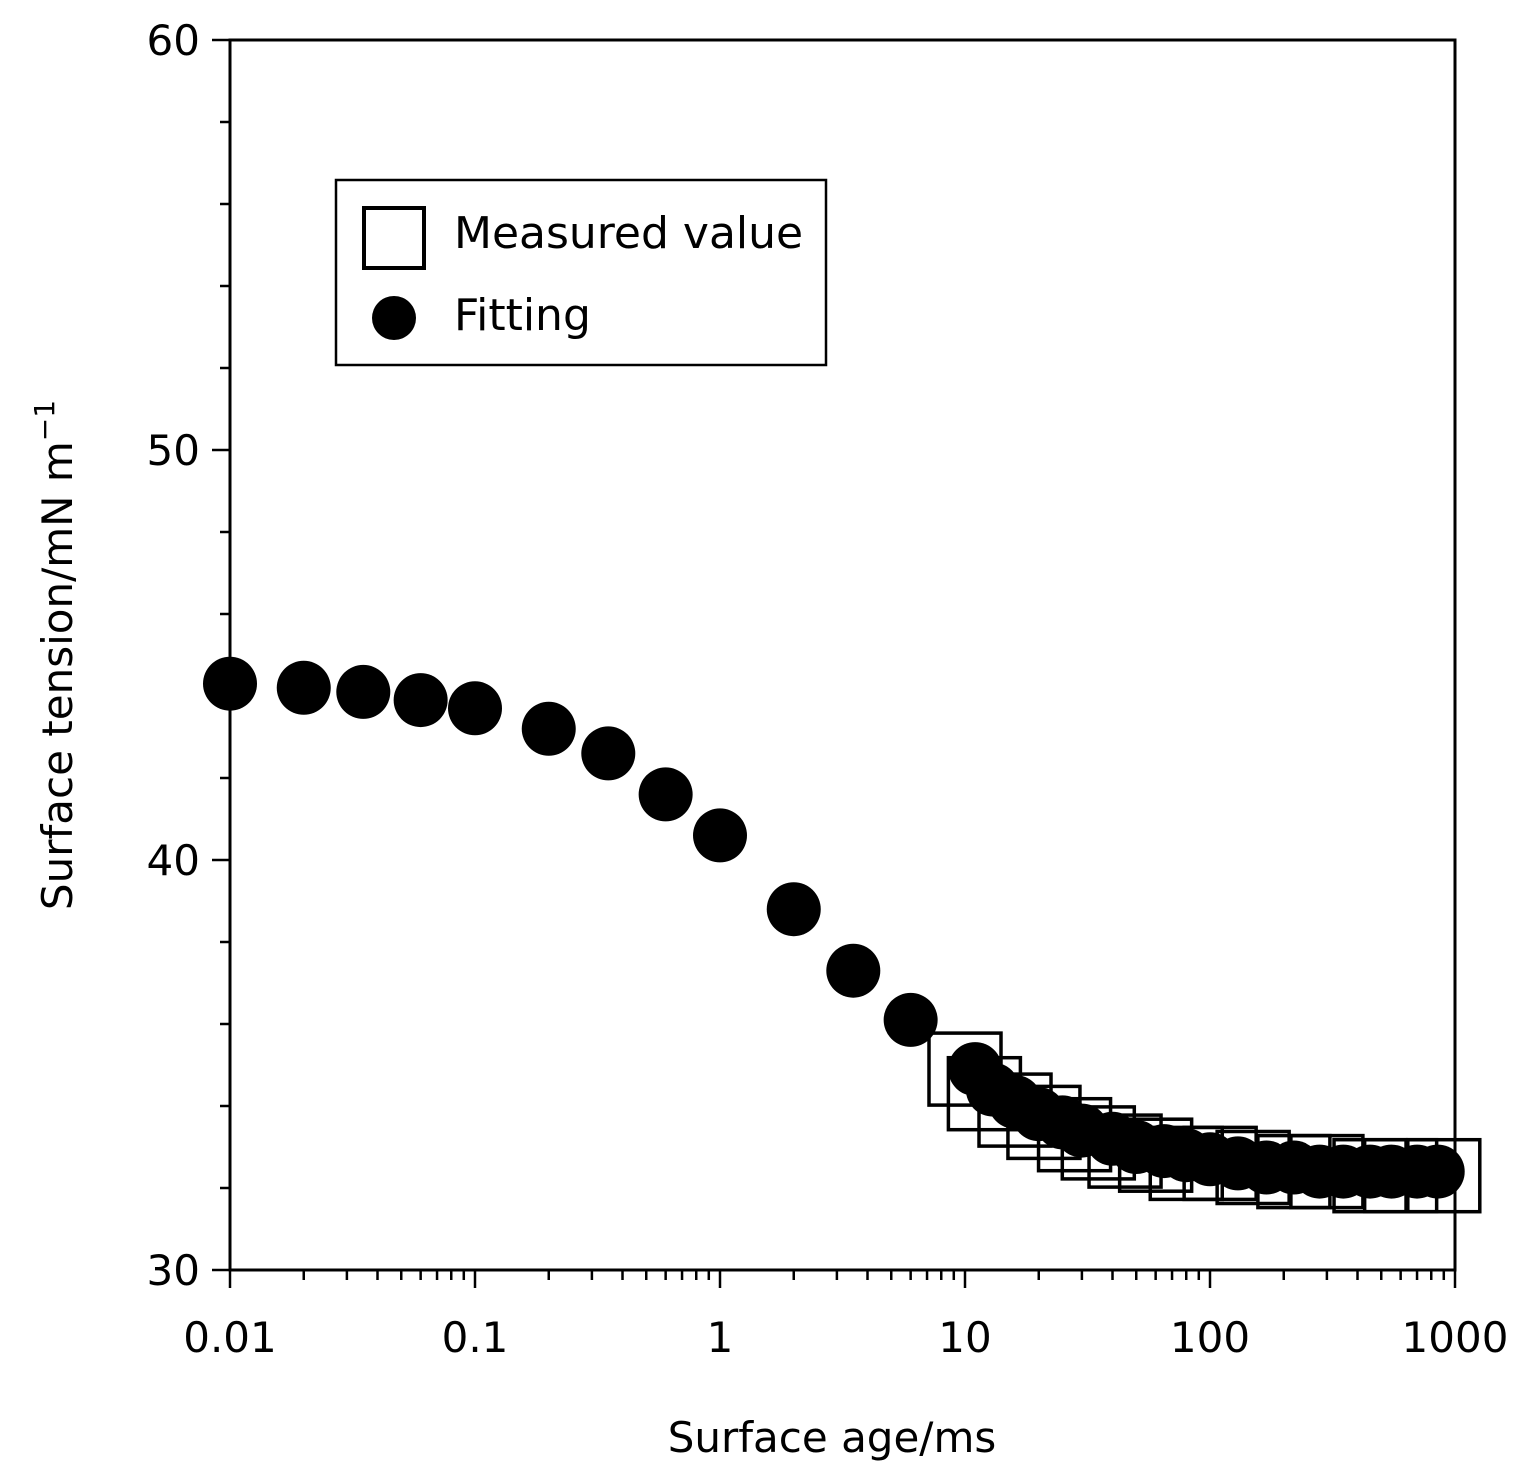 This screenshot has height=1484, width=1533. What do you see at coordinates (173, 40) in the screenshot?
I see `y-tick-label: 60` at bounding box center [173, 40].